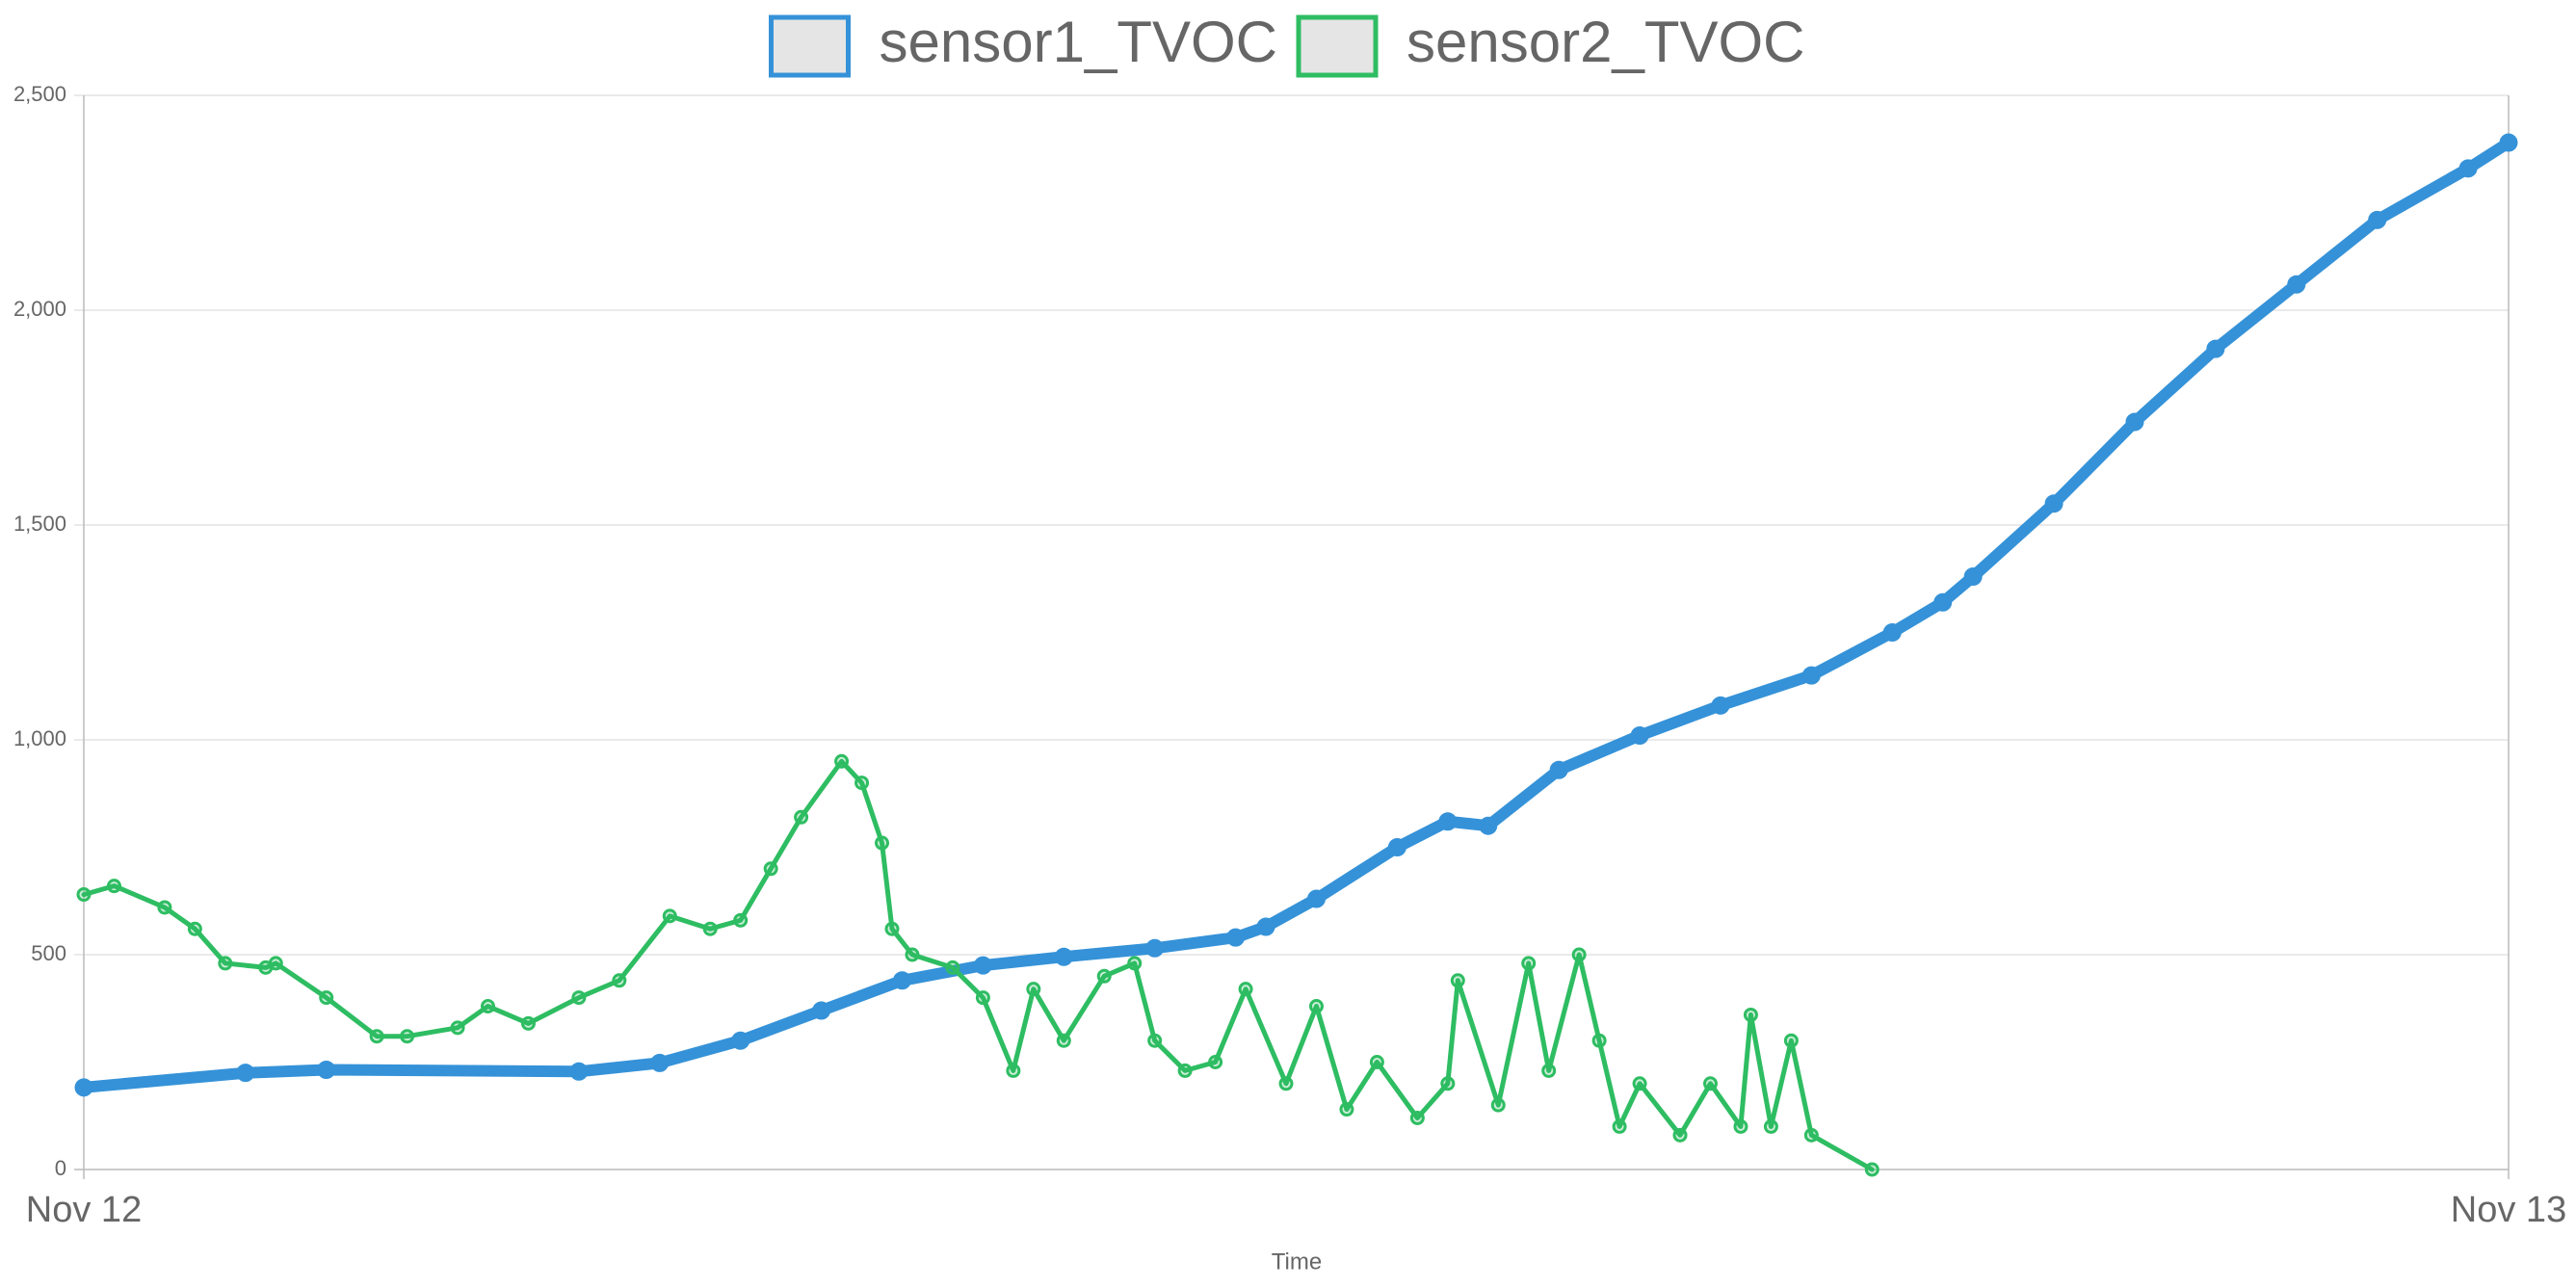 This screenshot has width=2576, height=1288. What do you see at coordinates (1079, 42) in the screenshot?
I see `legend-label: sensor1_TVOC` at bounding box center [1079, 42].